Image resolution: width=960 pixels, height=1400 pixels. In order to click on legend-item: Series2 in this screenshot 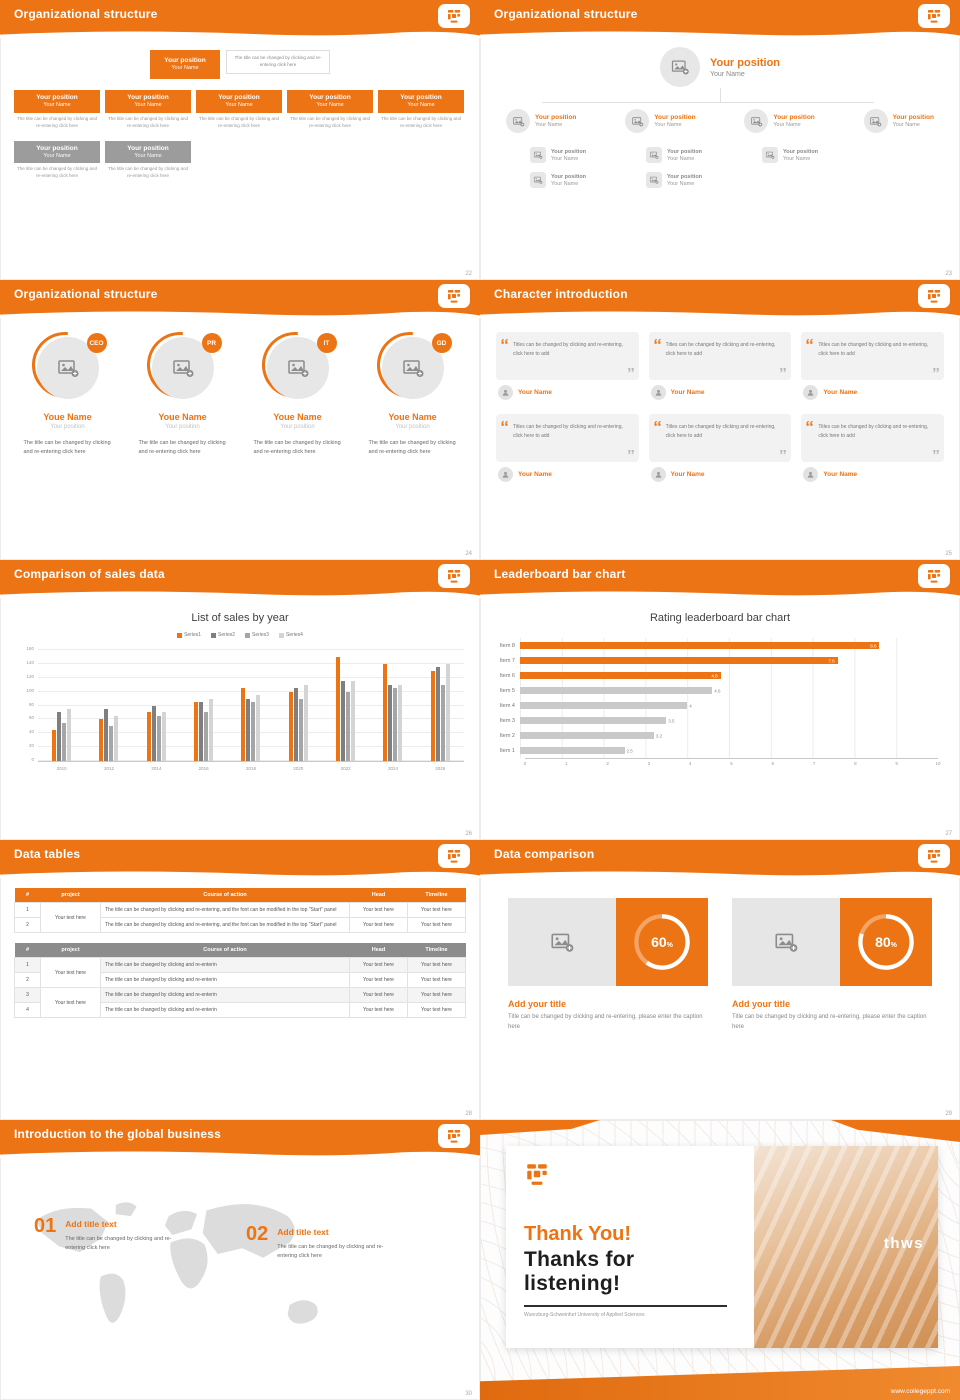, I will do `click(223, 635)`.